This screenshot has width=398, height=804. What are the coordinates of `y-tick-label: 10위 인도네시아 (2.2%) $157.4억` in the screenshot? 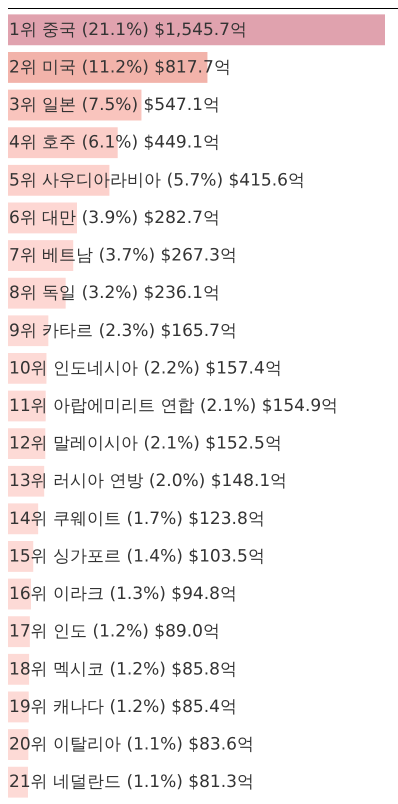 It's located at (145, 368).